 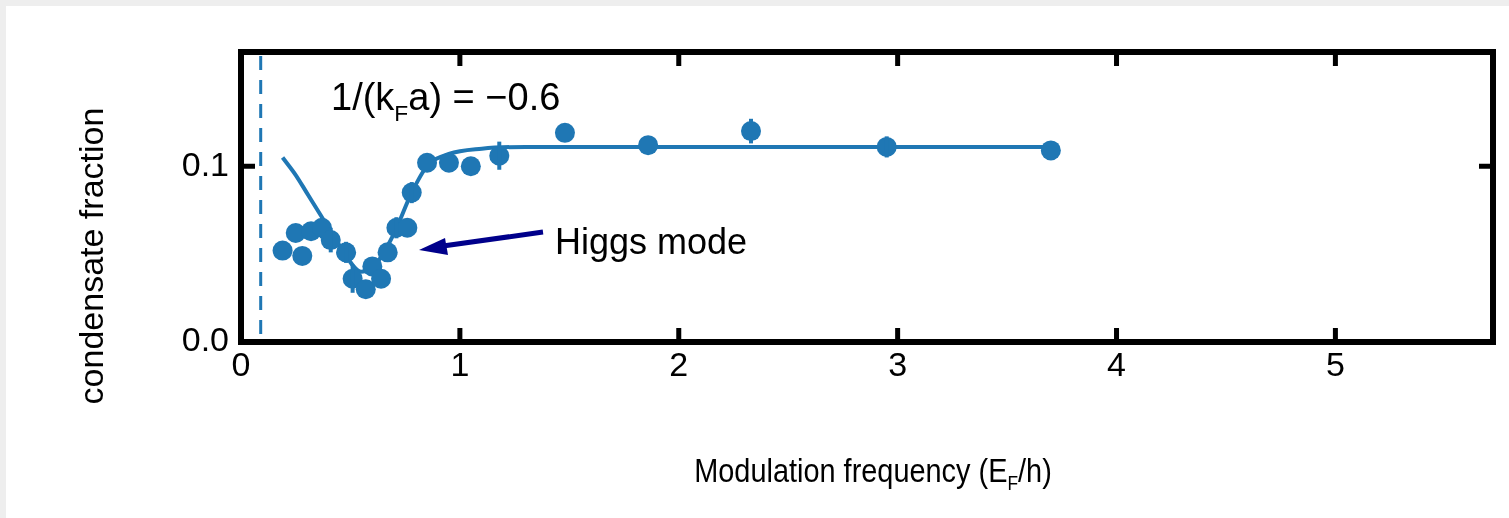 I want to click on y-tick-label: 0.1, so click(x=205, y=163).